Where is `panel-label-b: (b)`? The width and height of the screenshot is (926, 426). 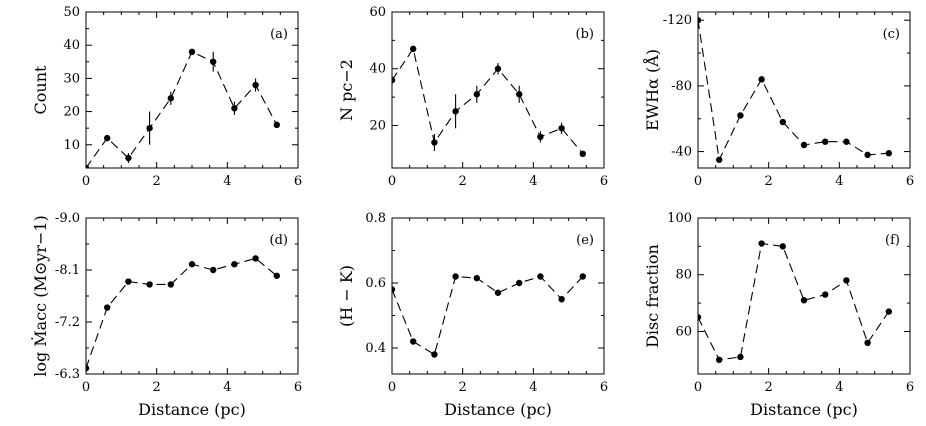 panel-label-b: (b) is located at coordinates (585, 34).